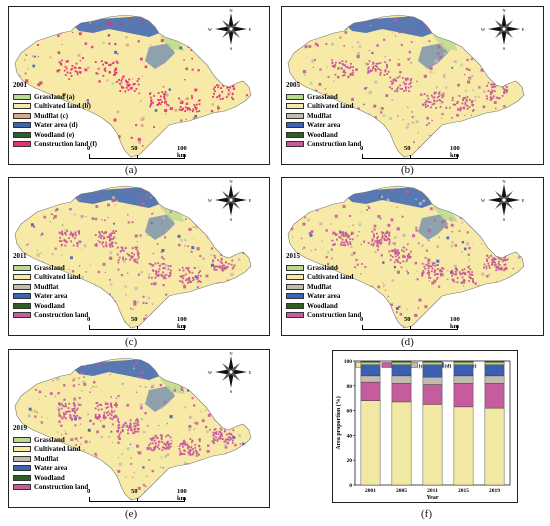  I want to click on legend-label: Mudflat, so click(46, 286).